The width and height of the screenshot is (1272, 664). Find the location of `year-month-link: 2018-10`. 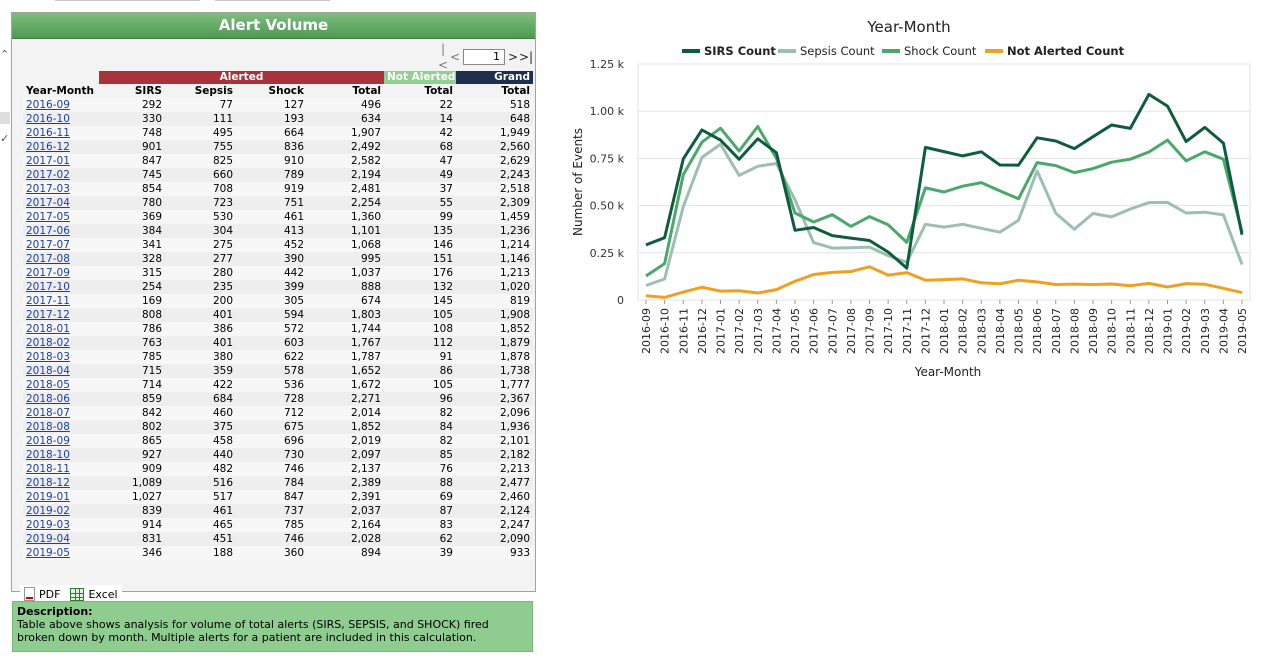

year-month-link: 2018-10 is located at coordinates (48, 454).